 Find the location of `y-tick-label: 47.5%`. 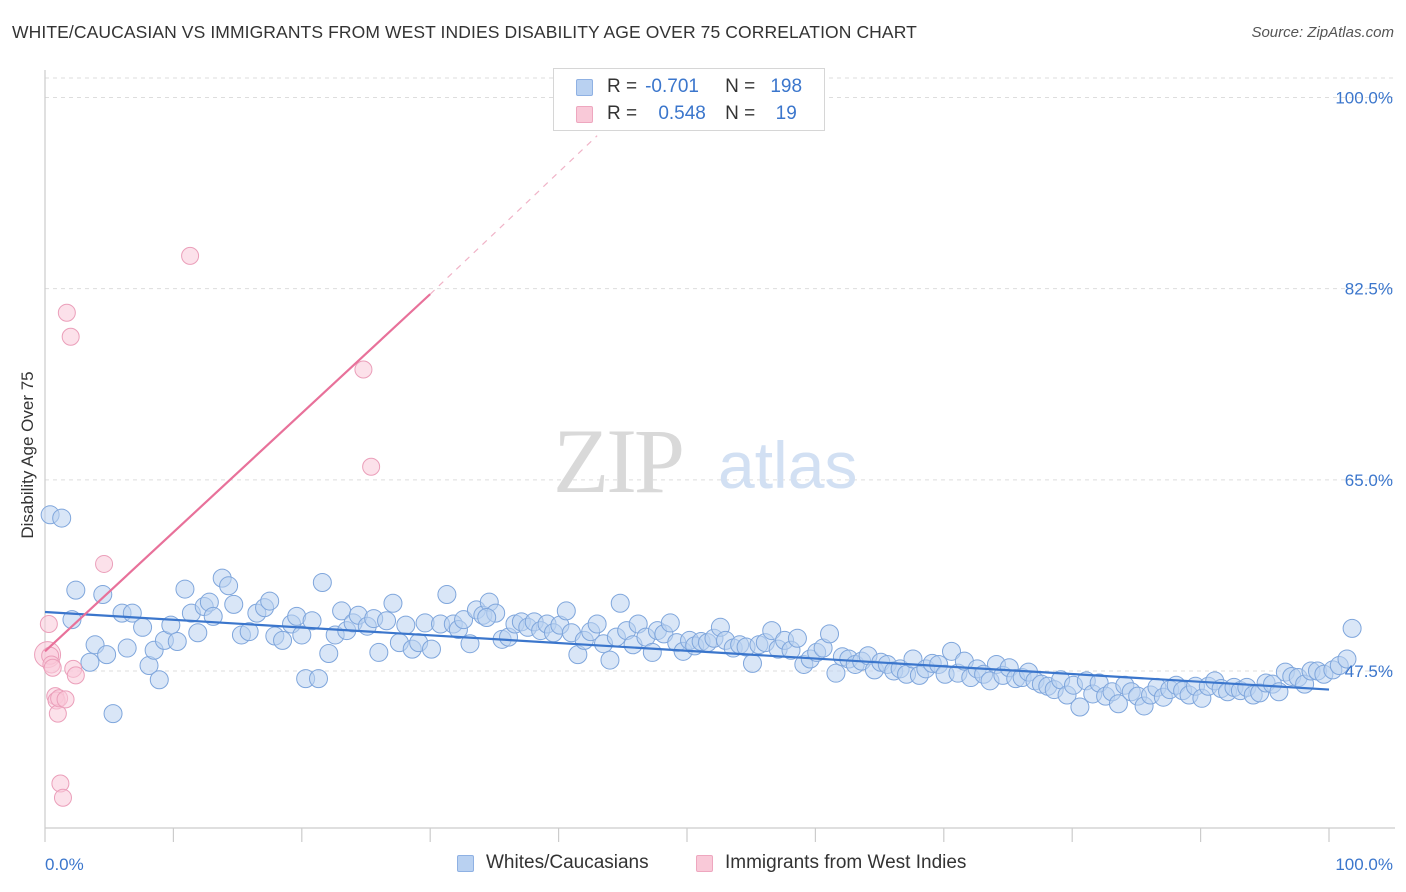

y-tick-label: 47.5% is located at coordinates (1369, 671).